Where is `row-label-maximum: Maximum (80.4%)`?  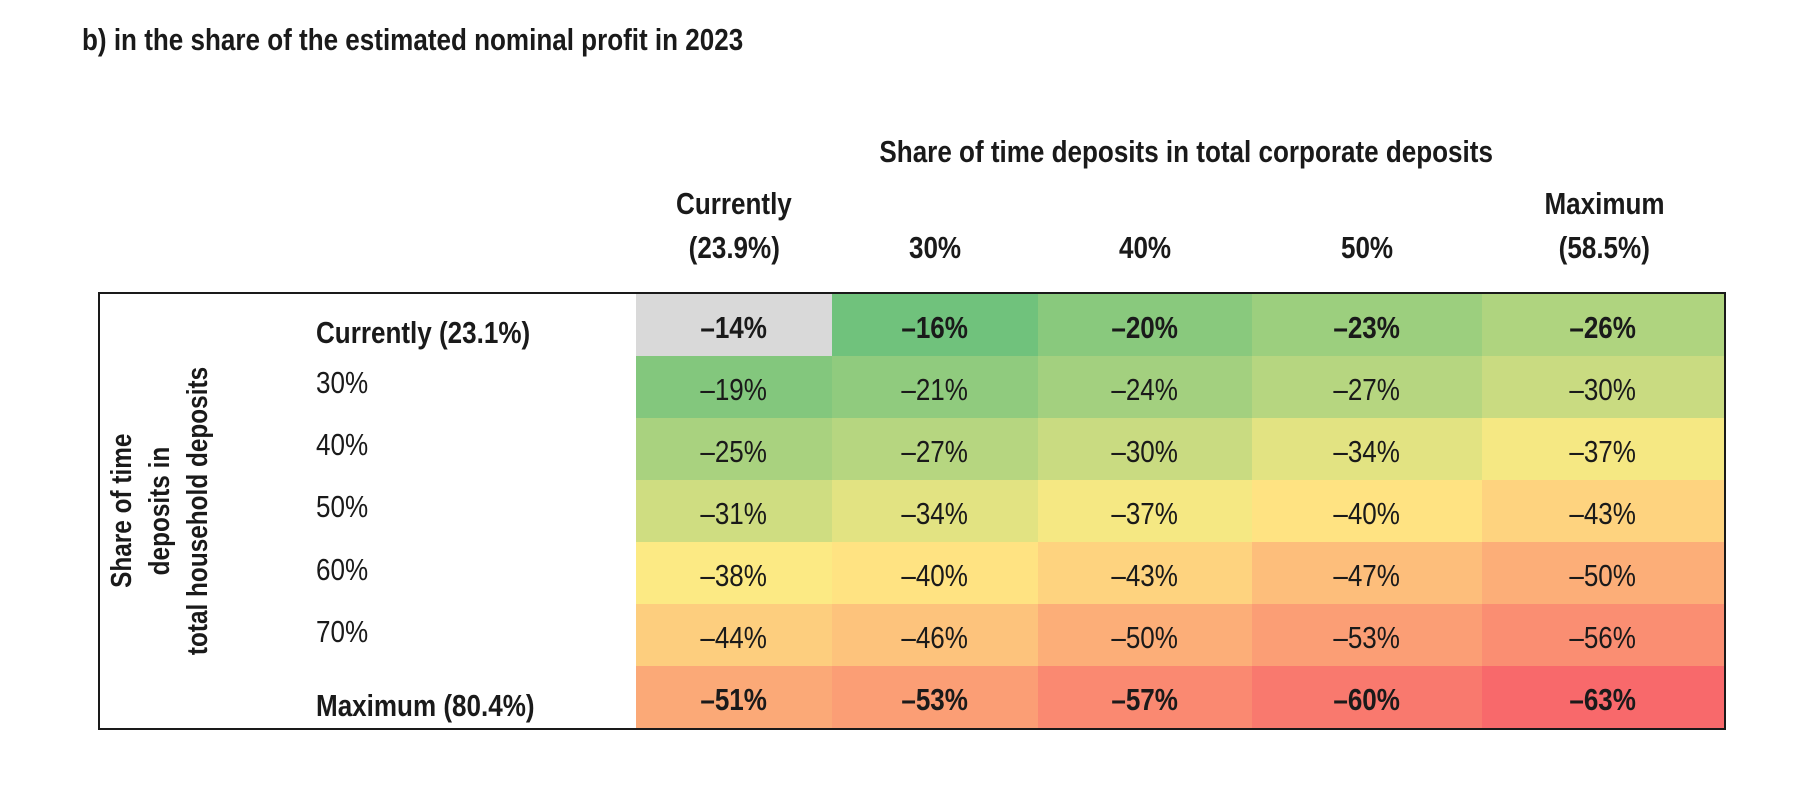 row-label-maximum: Maximum (80.4%) is located at coordinates (425, 705).